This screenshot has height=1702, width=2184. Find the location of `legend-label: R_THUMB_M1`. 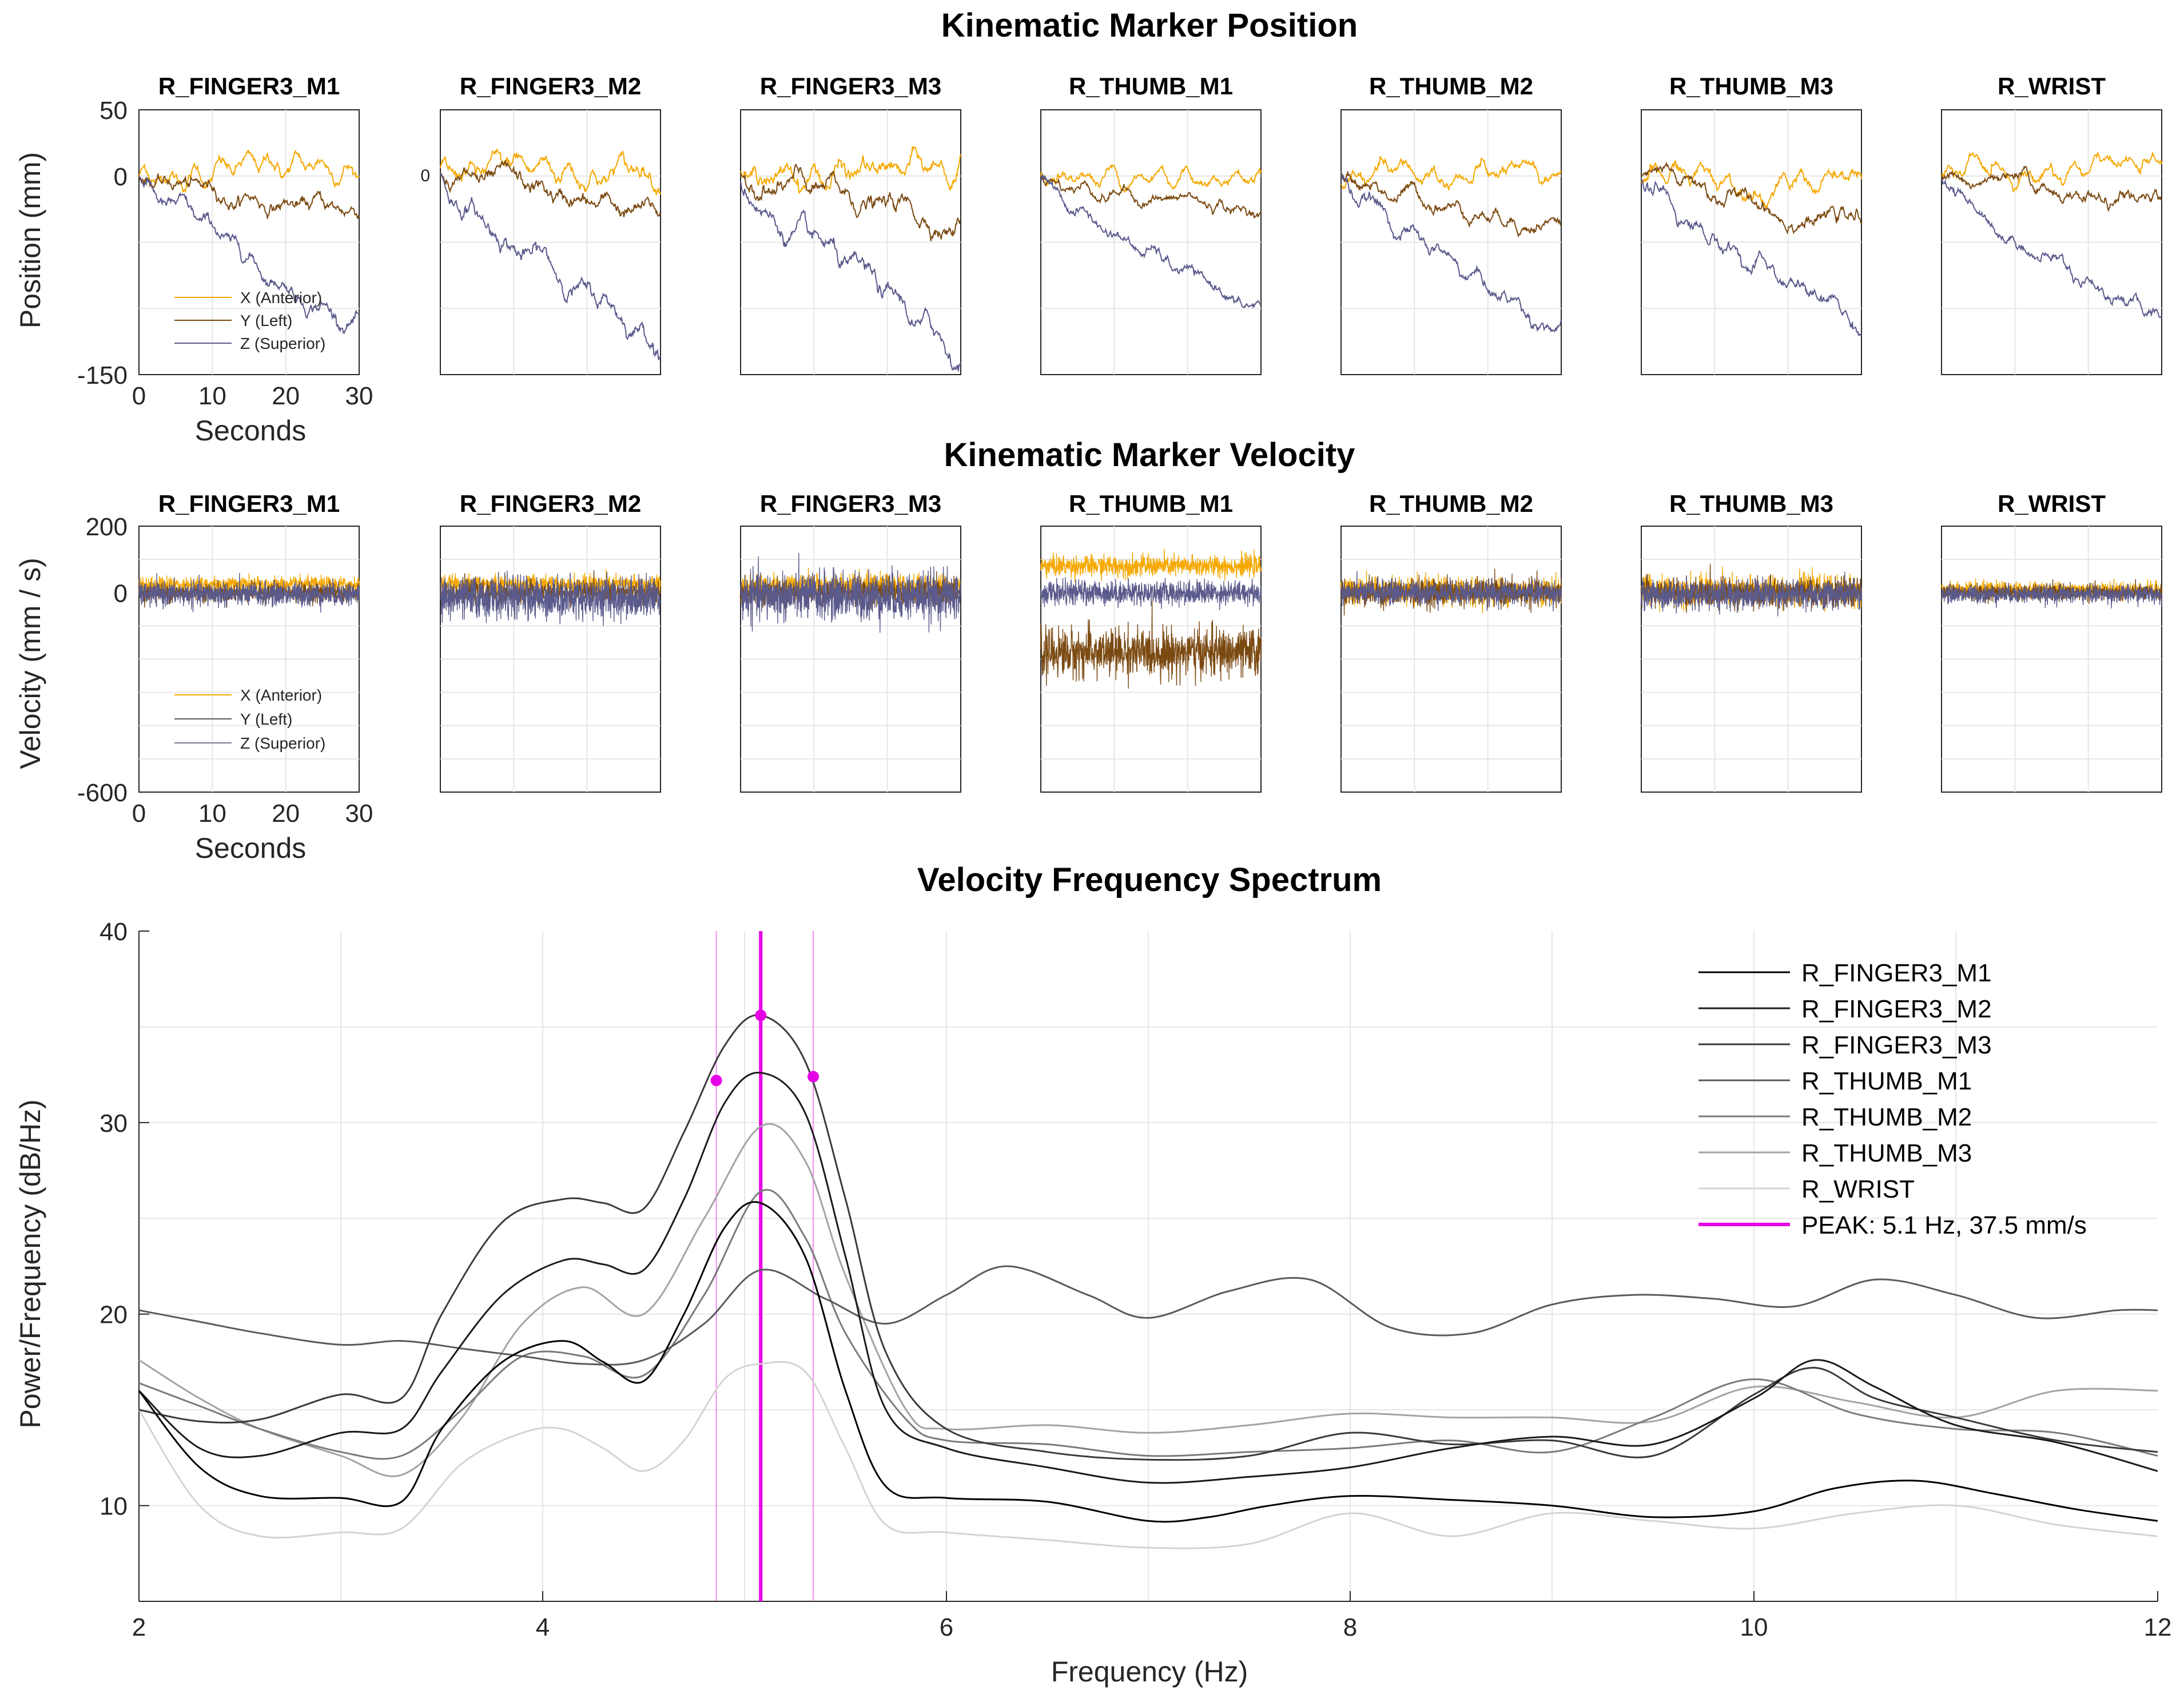

legend-label: R_THUMB_M1 is located at coordinates (1886, 1081).